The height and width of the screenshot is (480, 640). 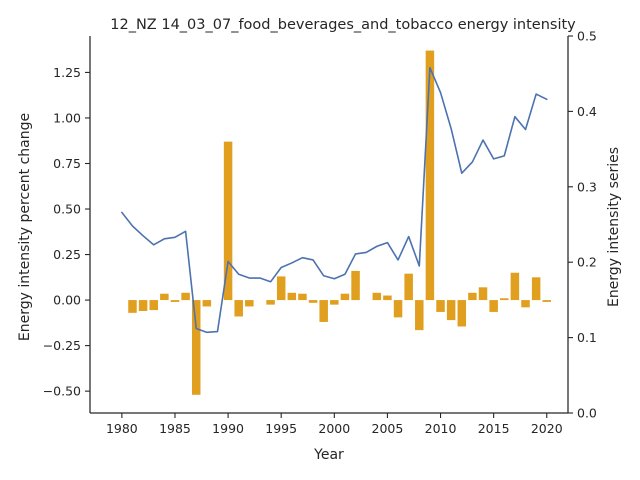 I want to click on bar-1995, so click(x=281, y=288).